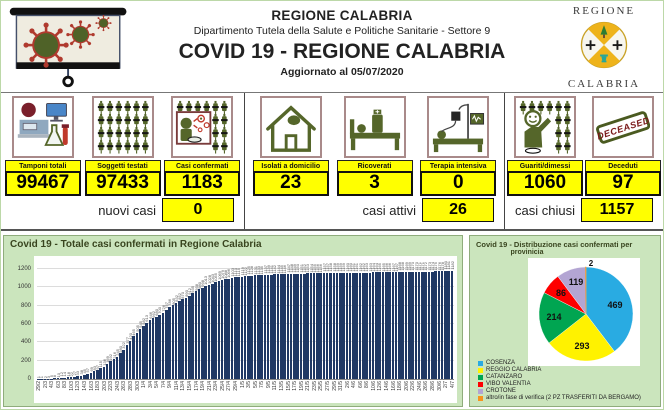  I want to click on stat-group-attivi: Isolati a domicilio 23, so click(375, 161).